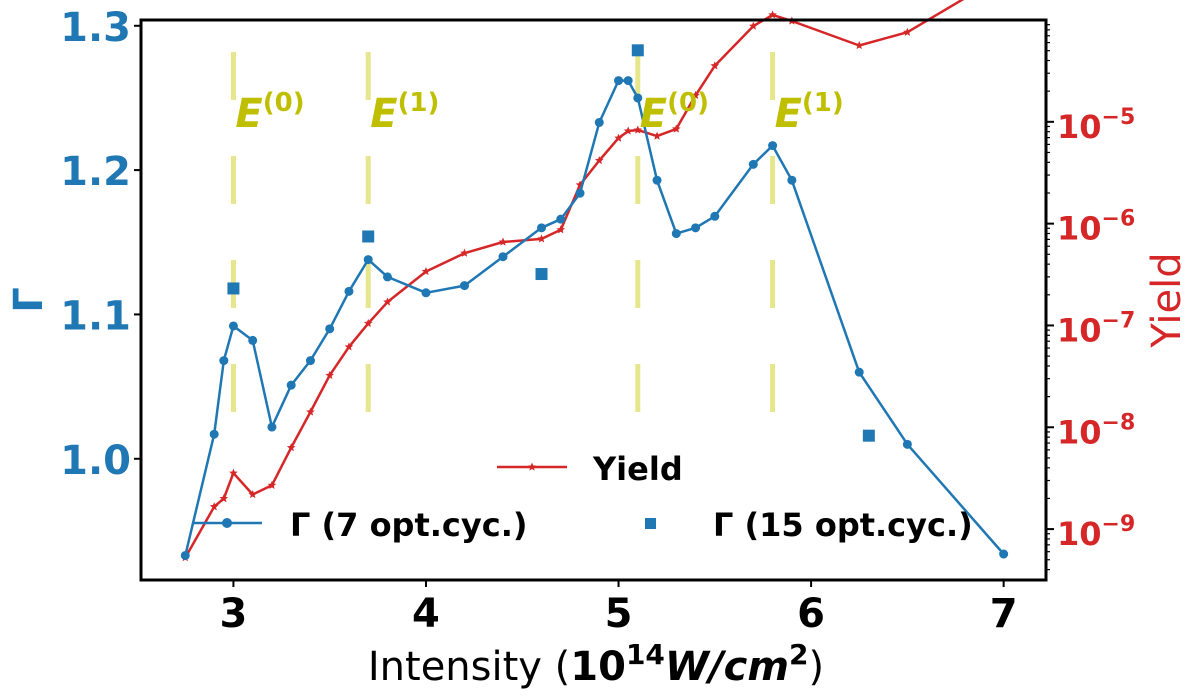  I want to click on energy-labels: E(0) E(1) E(0) E(1), so click(539, 112).